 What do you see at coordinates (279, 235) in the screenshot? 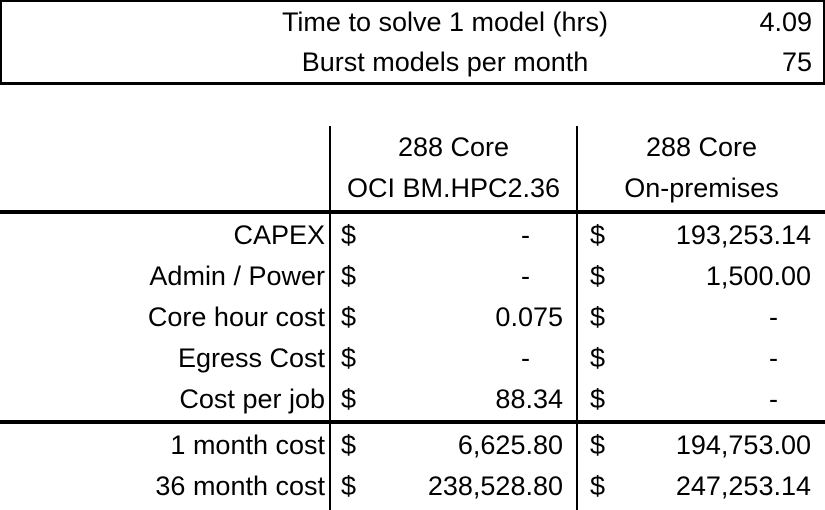
I see `row-label: CAPEX` at bounding box center [279, 235].